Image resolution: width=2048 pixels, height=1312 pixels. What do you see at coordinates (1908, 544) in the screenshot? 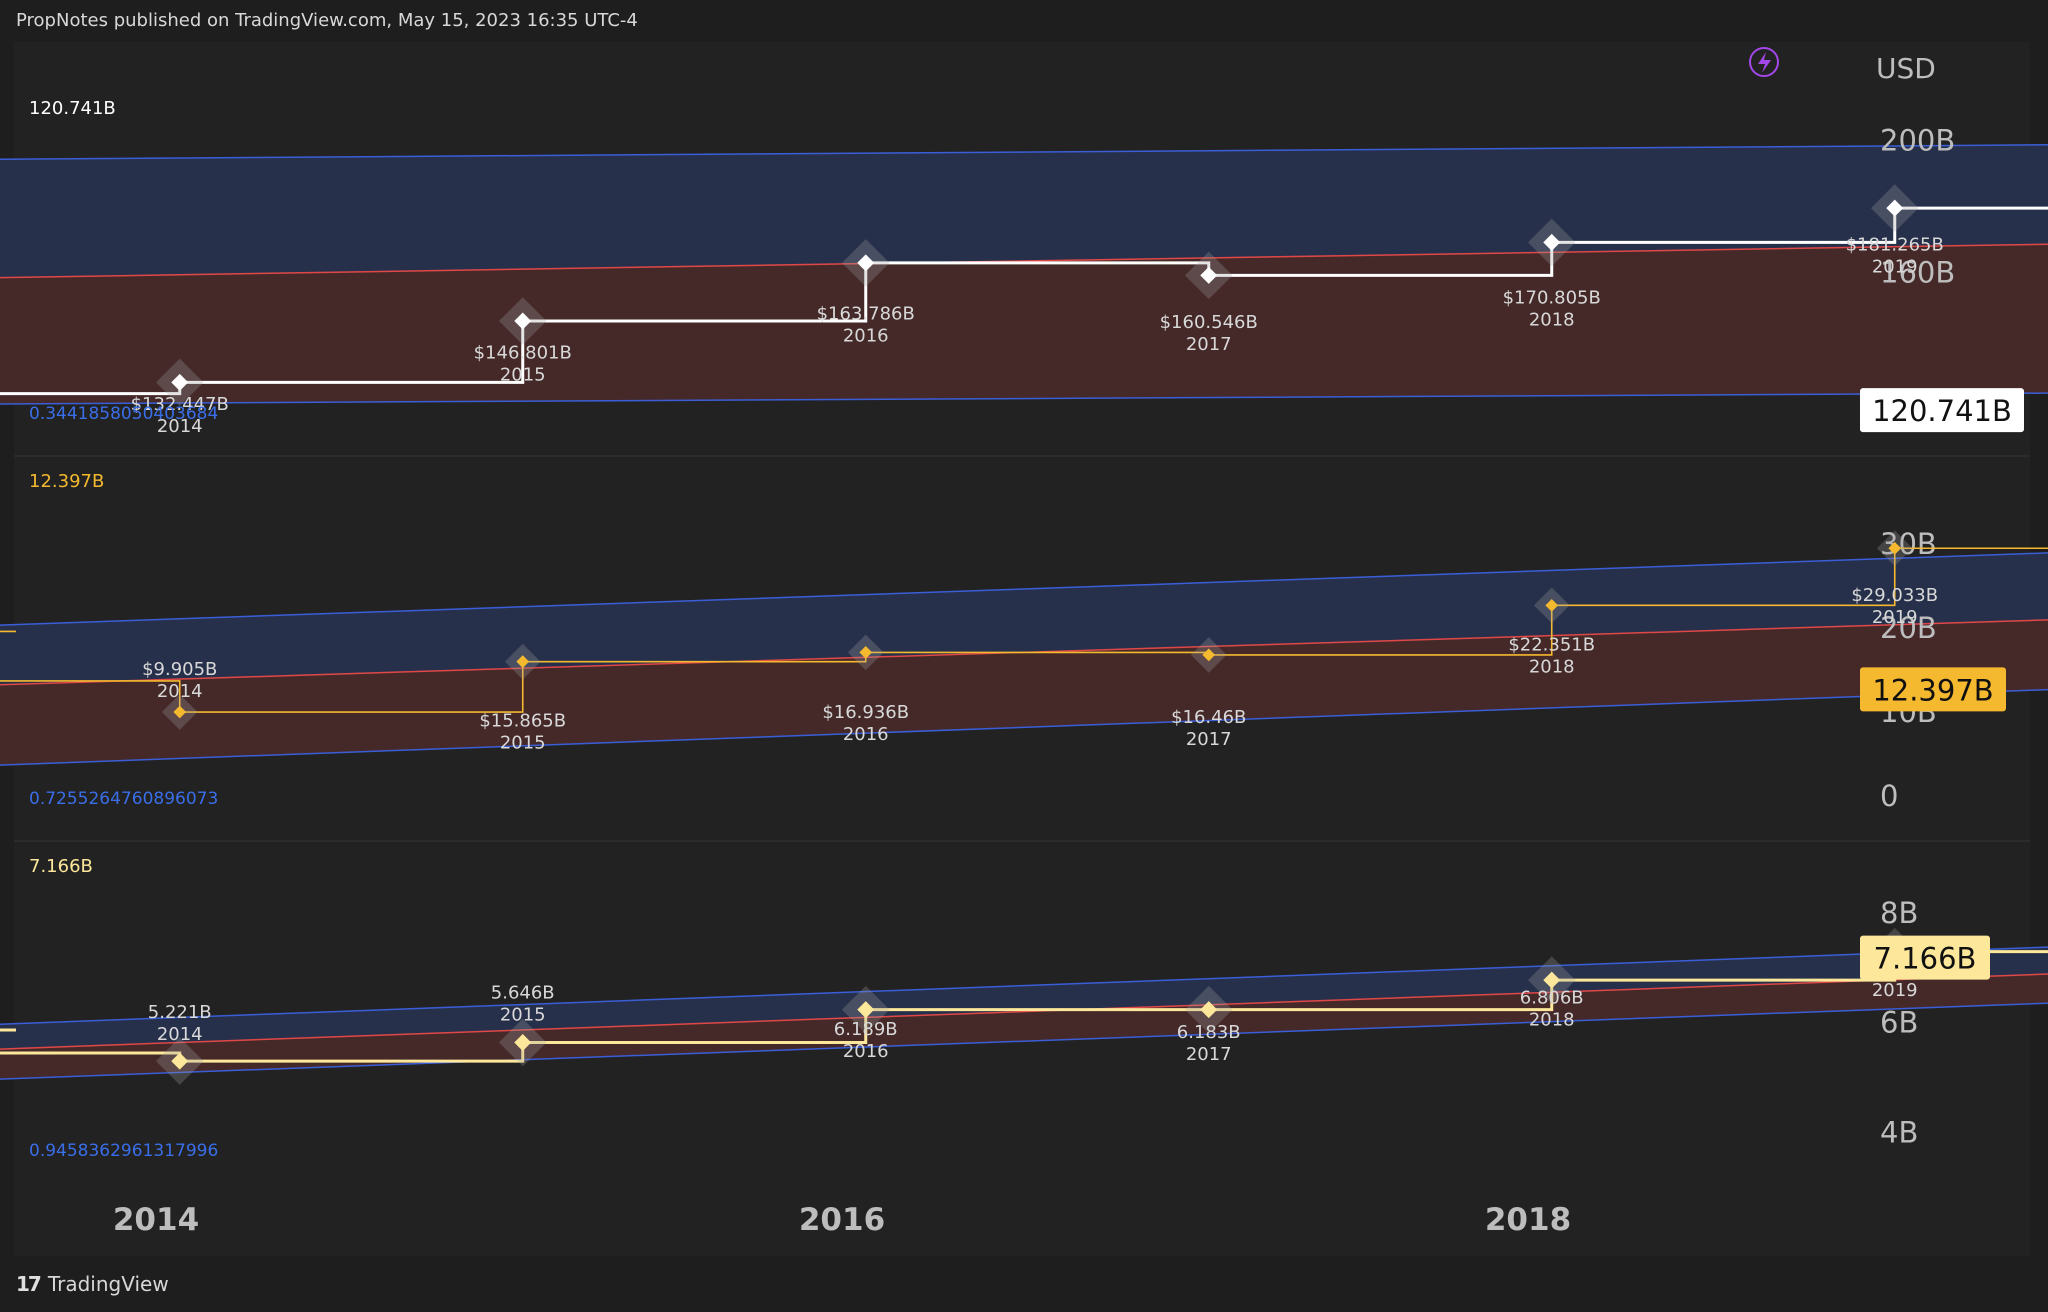
I see `y-tick-label: 30B` at bounding box center [1908, 544].